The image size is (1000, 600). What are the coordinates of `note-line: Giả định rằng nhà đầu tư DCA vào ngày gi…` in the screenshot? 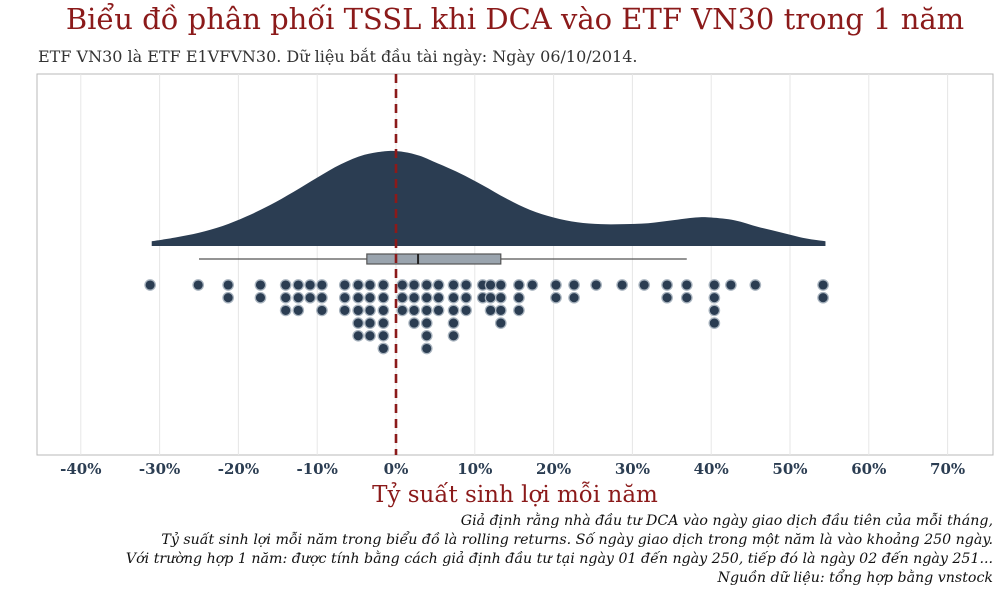 It's located at (726, 521).